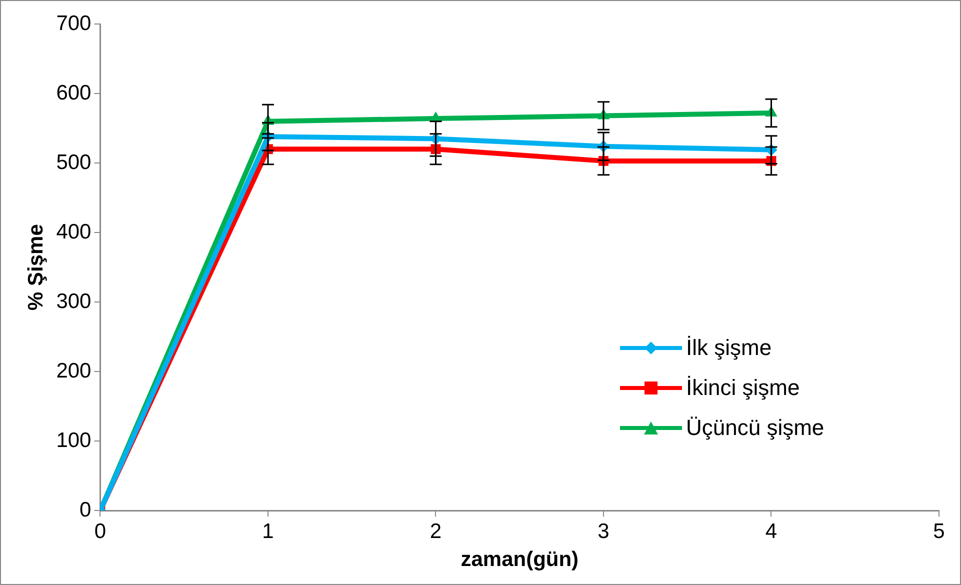  Describe the element at coordinates (74, 232) in the screenshot. I see `y-tick-label: 400` at that location.